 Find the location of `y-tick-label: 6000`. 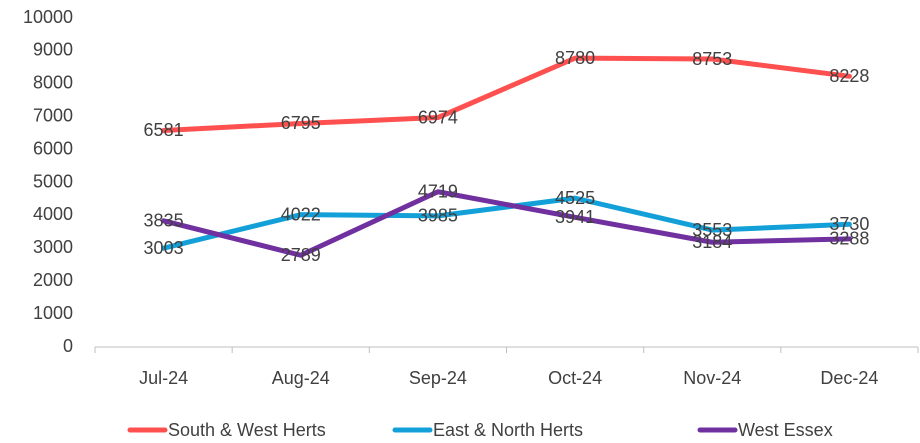

y-tick-label: 6000 is located at coordinates (53, 148).